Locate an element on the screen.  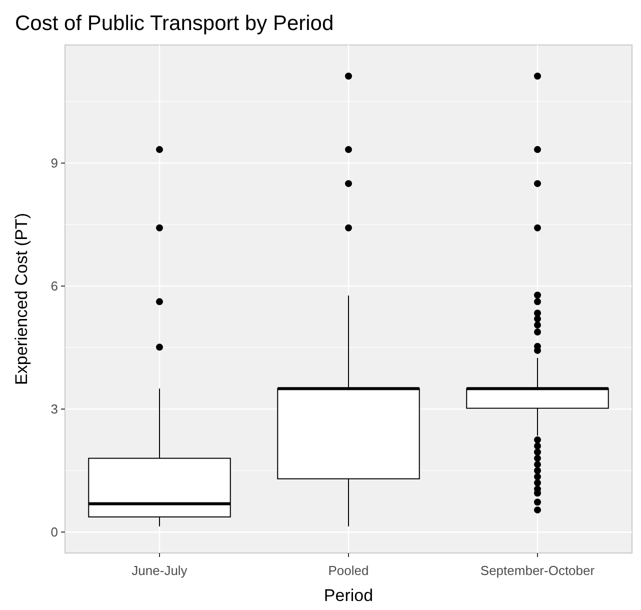
x-tick-label: September-October is located at coordinates (538, 570).